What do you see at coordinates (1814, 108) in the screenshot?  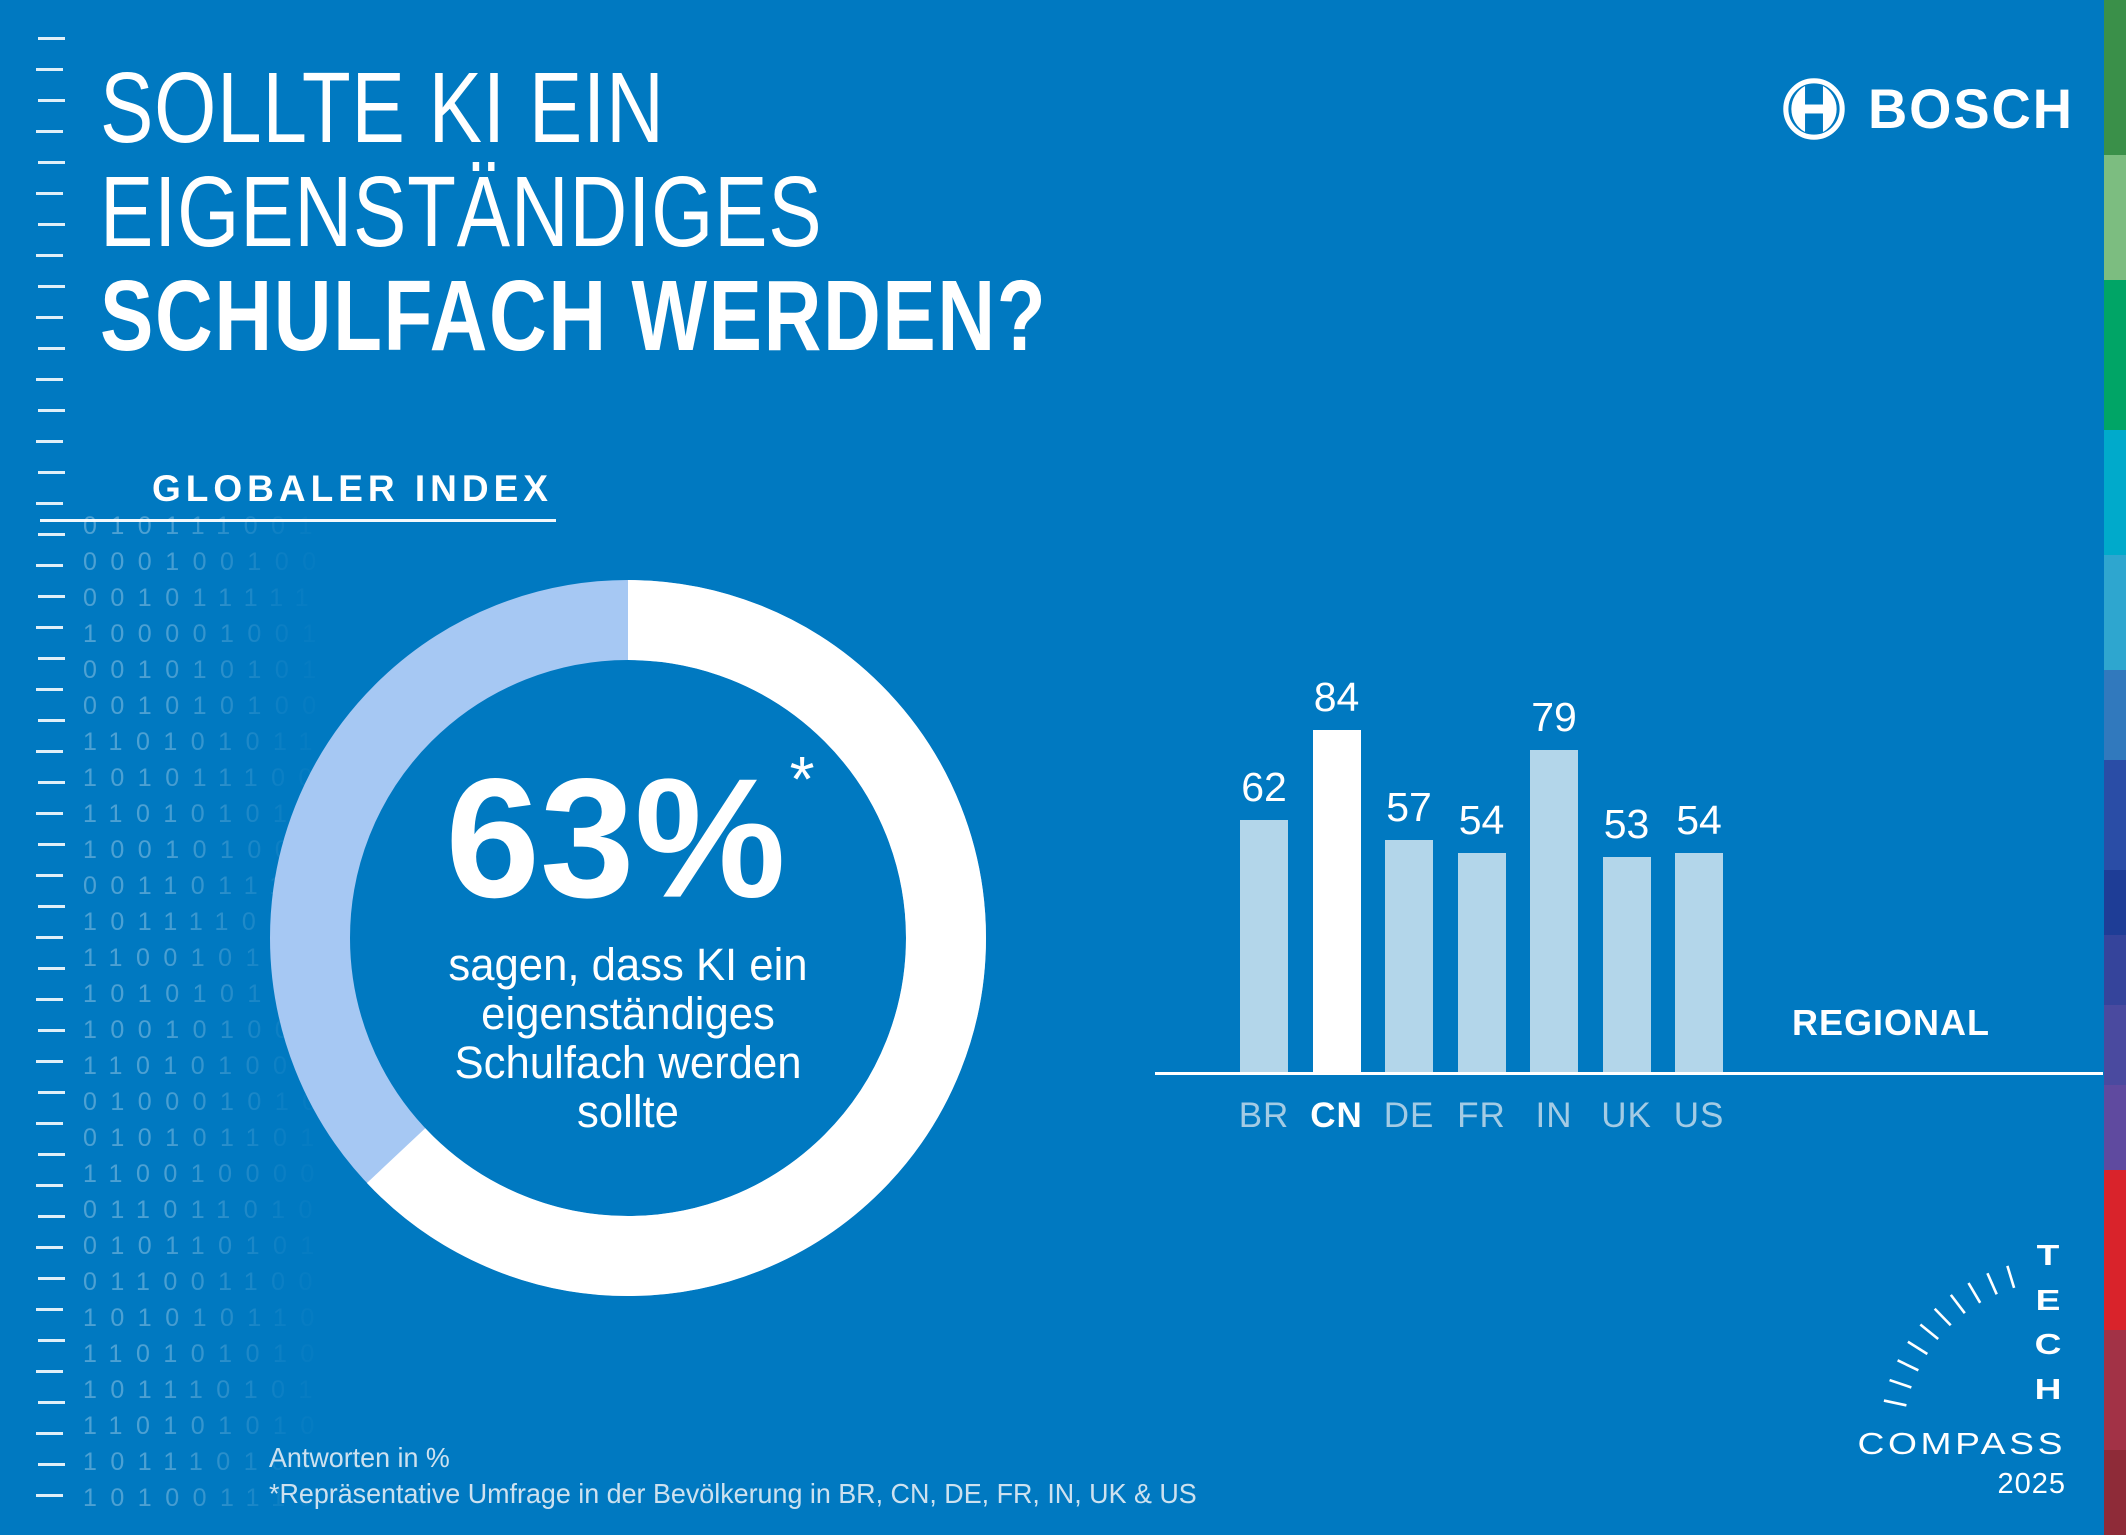 I see `bosch-anchor-icon` at bounding box center [1814, 108].